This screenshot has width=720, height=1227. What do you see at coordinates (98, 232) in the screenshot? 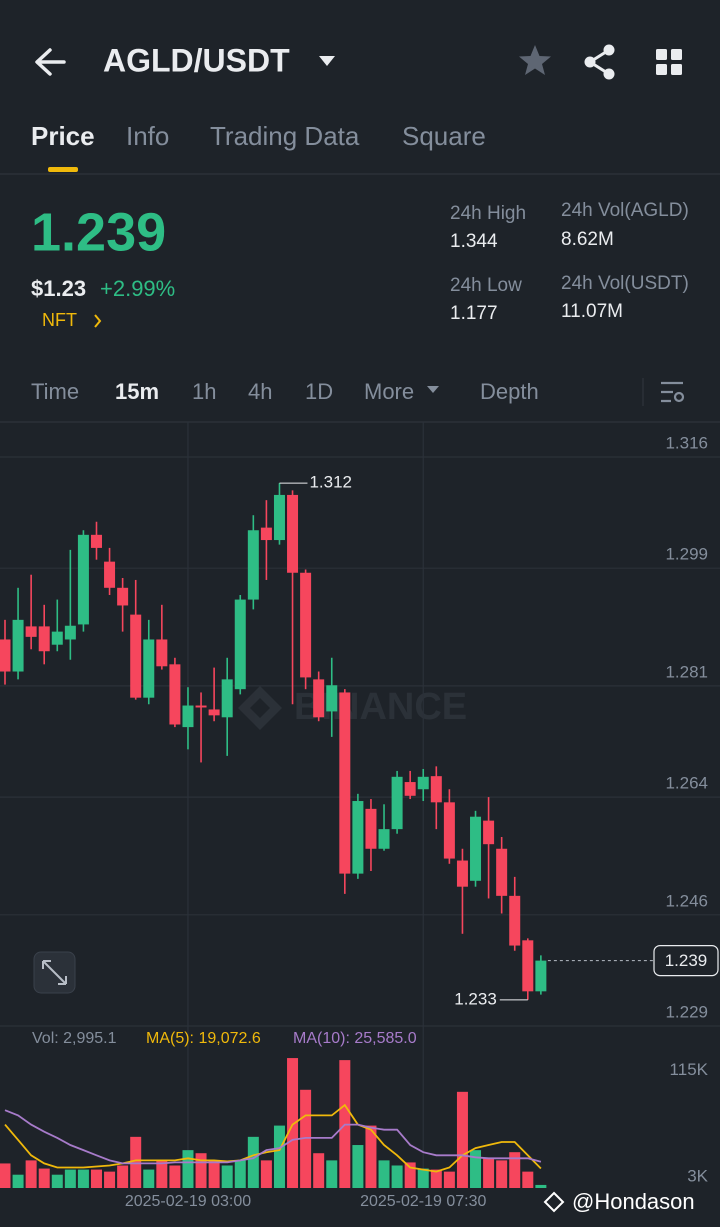
I see `last-price: 1.239` at bounding box center [98, 232].